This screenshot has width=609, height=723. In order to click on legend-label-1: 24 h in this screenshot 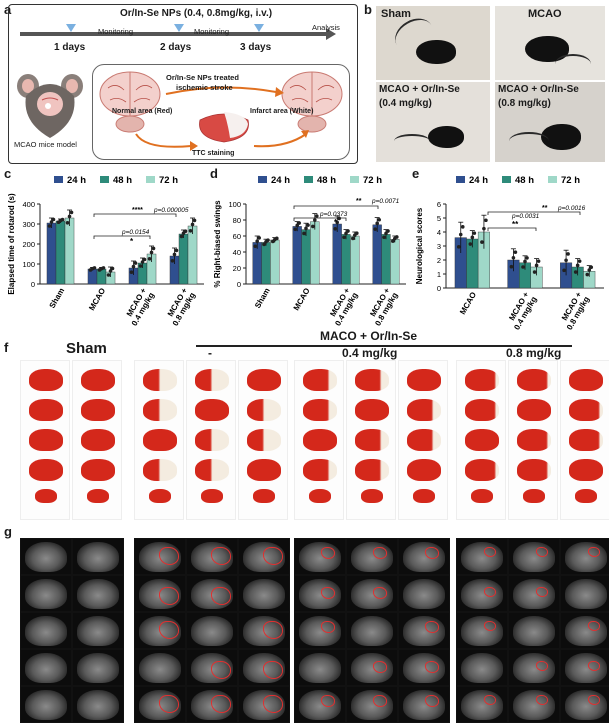, I will do `click(280, 180)`.